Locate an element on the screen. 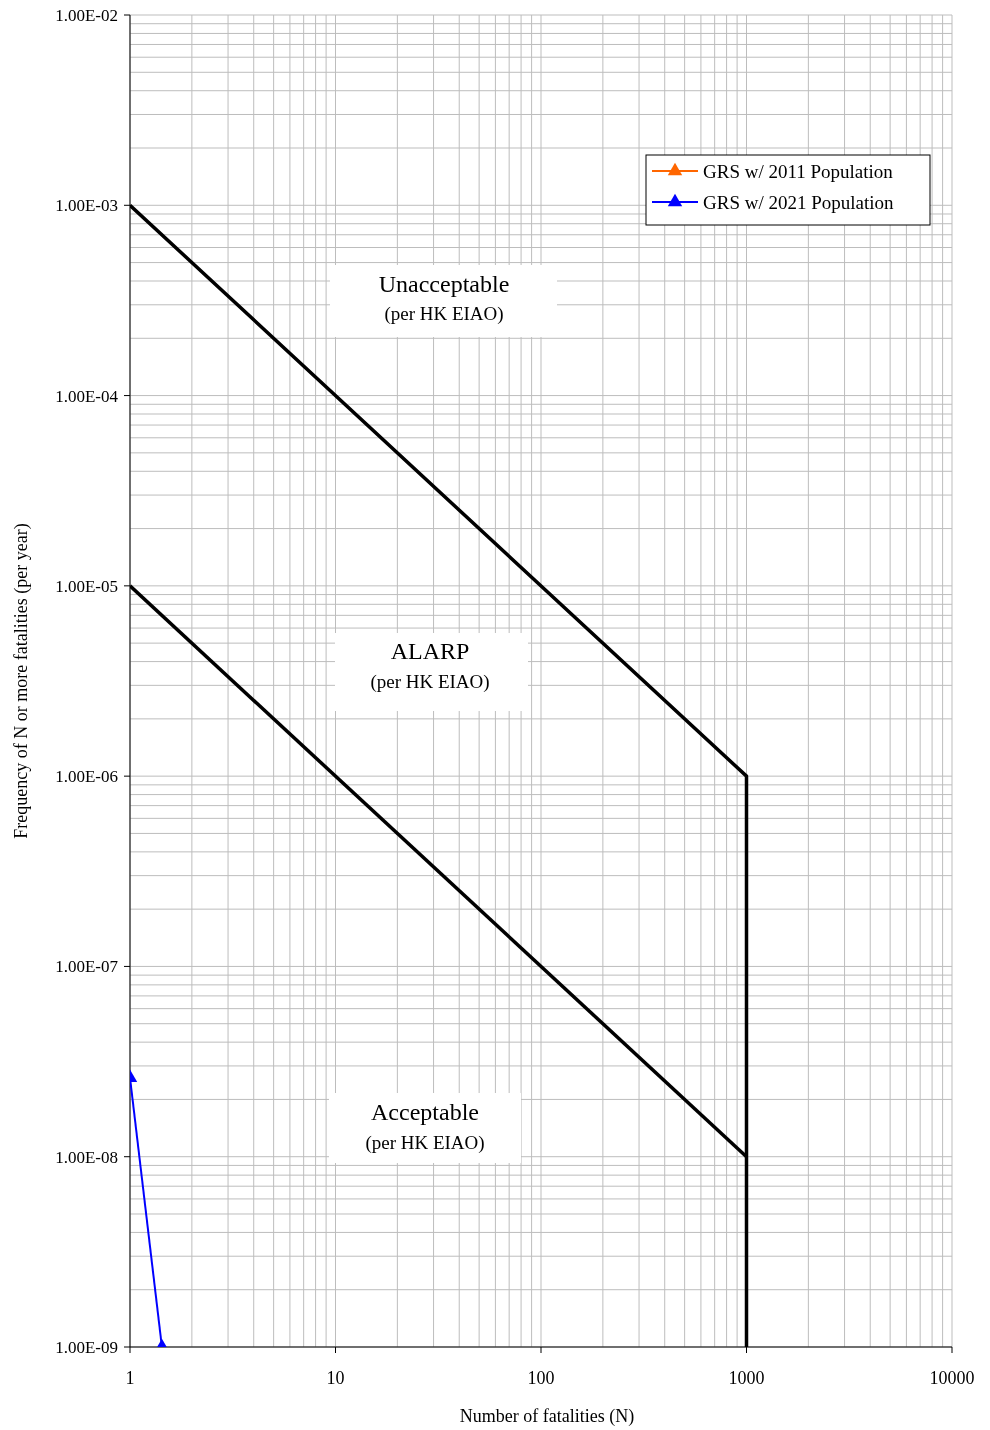  annotation: ALARP is located at coordinates (430, 651).